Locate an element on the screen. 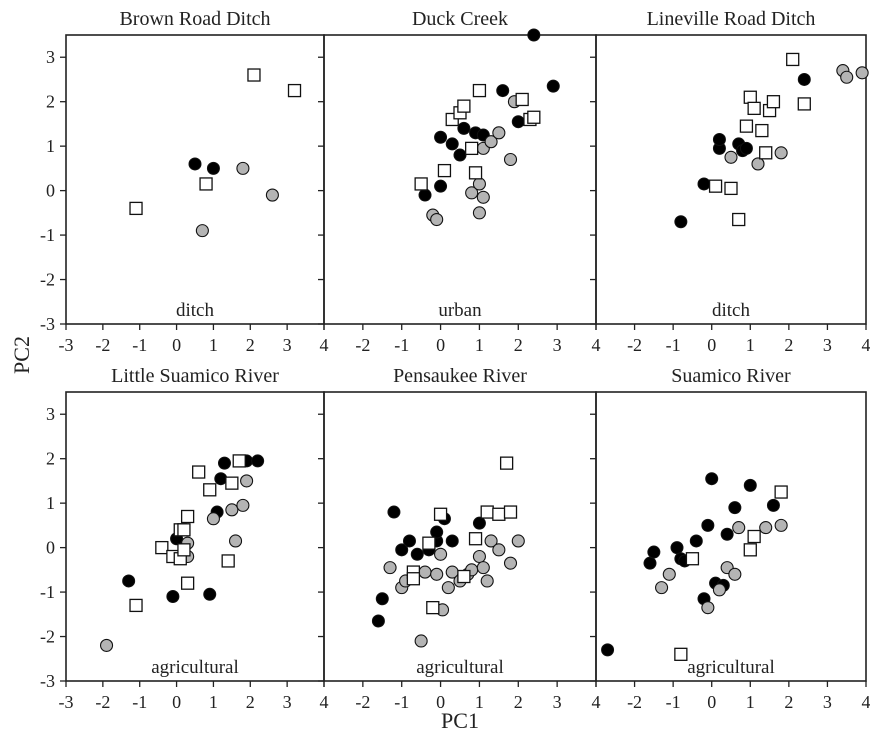 This screenshot has width=870, height=736. plot-frame is located at coordinates (731, 179).